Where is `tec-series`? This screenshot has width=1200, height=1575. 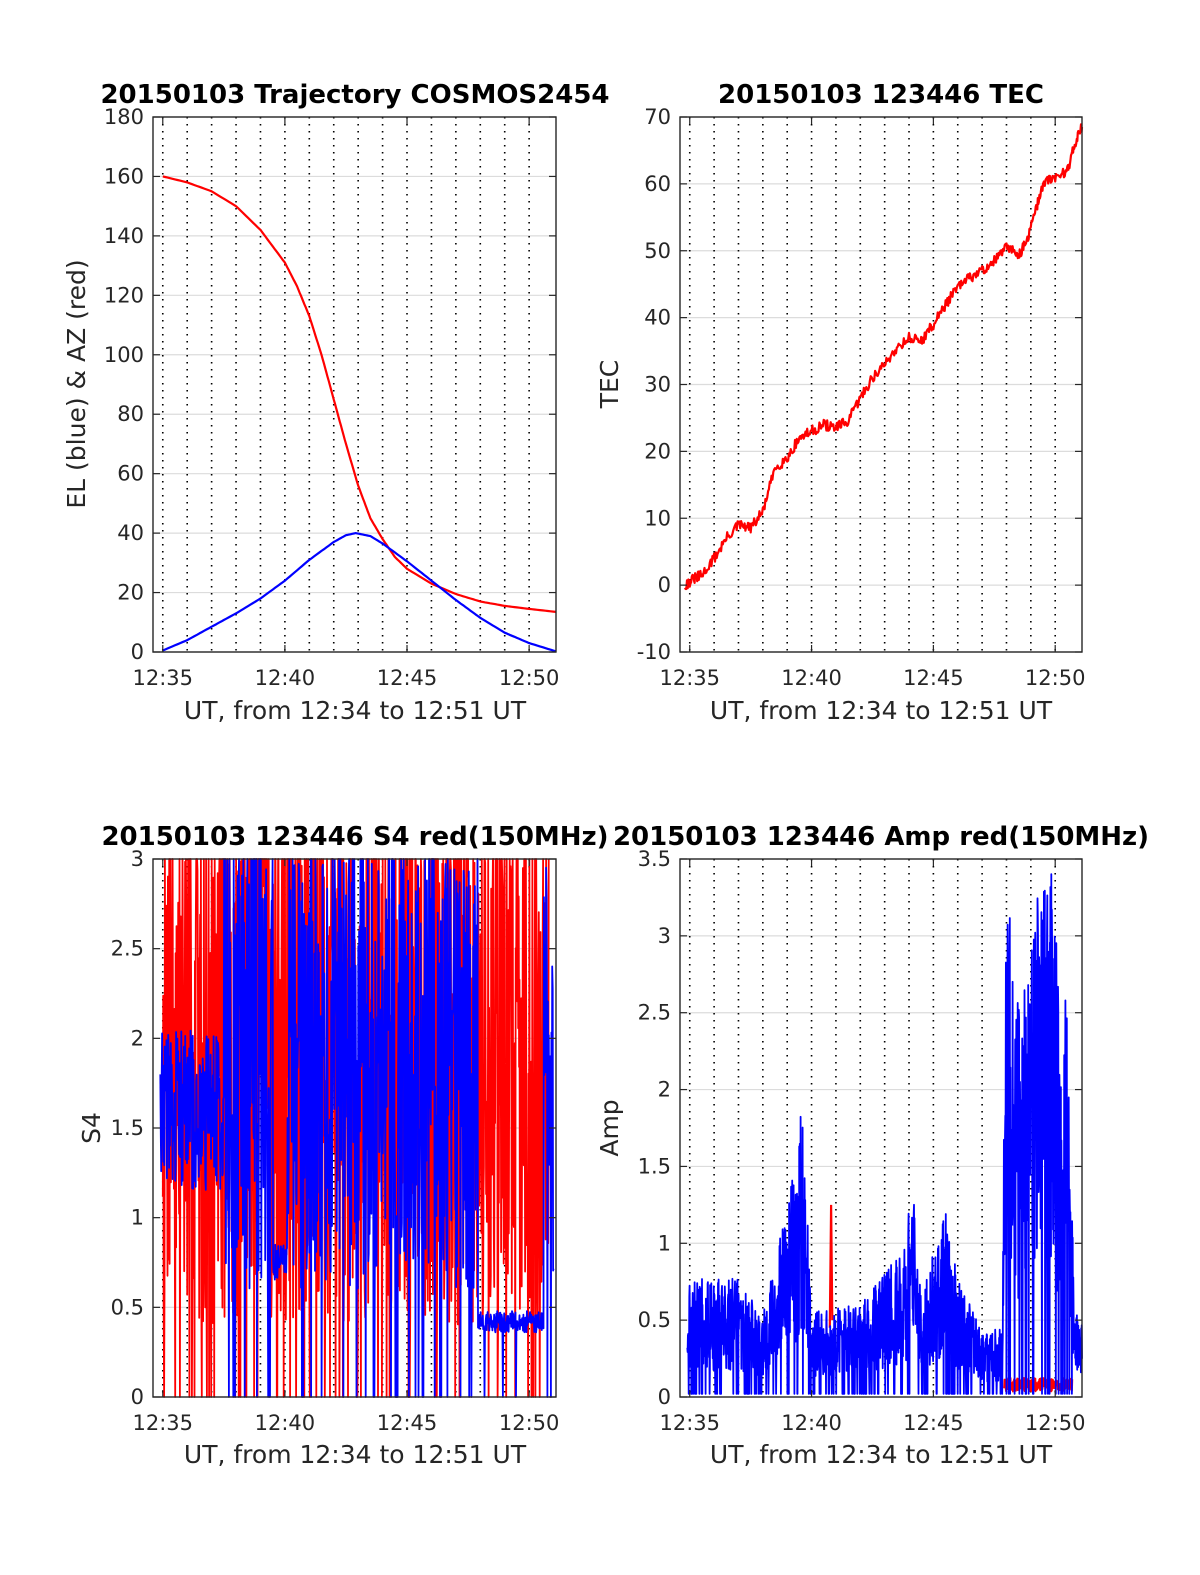 tec-series is located at coordinates (883, 357).